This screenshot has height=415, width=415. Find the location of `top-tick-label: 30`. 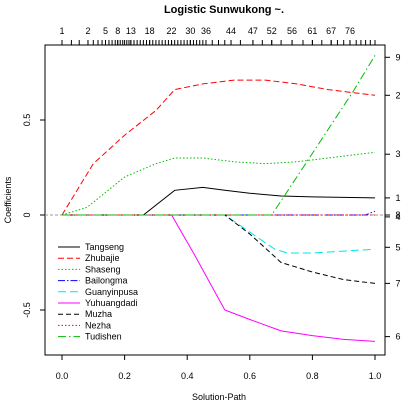

top-tick-label: 30 is located at coordinates (190, 31).